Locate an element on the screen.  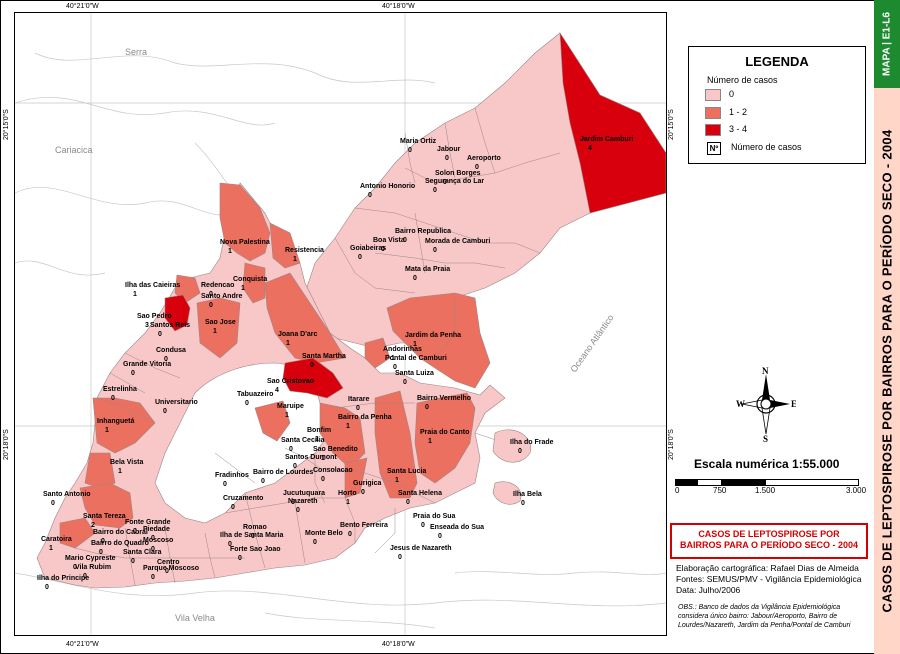
coord-right-top: 20°15'0"S is located at coordinates (671, 124).